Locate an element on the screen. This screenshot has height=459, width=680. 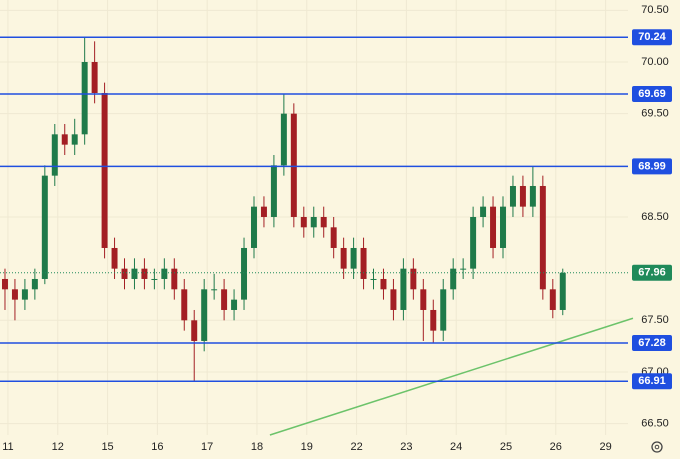
x-tick-label: 29 is located at coordinates (605, 447).